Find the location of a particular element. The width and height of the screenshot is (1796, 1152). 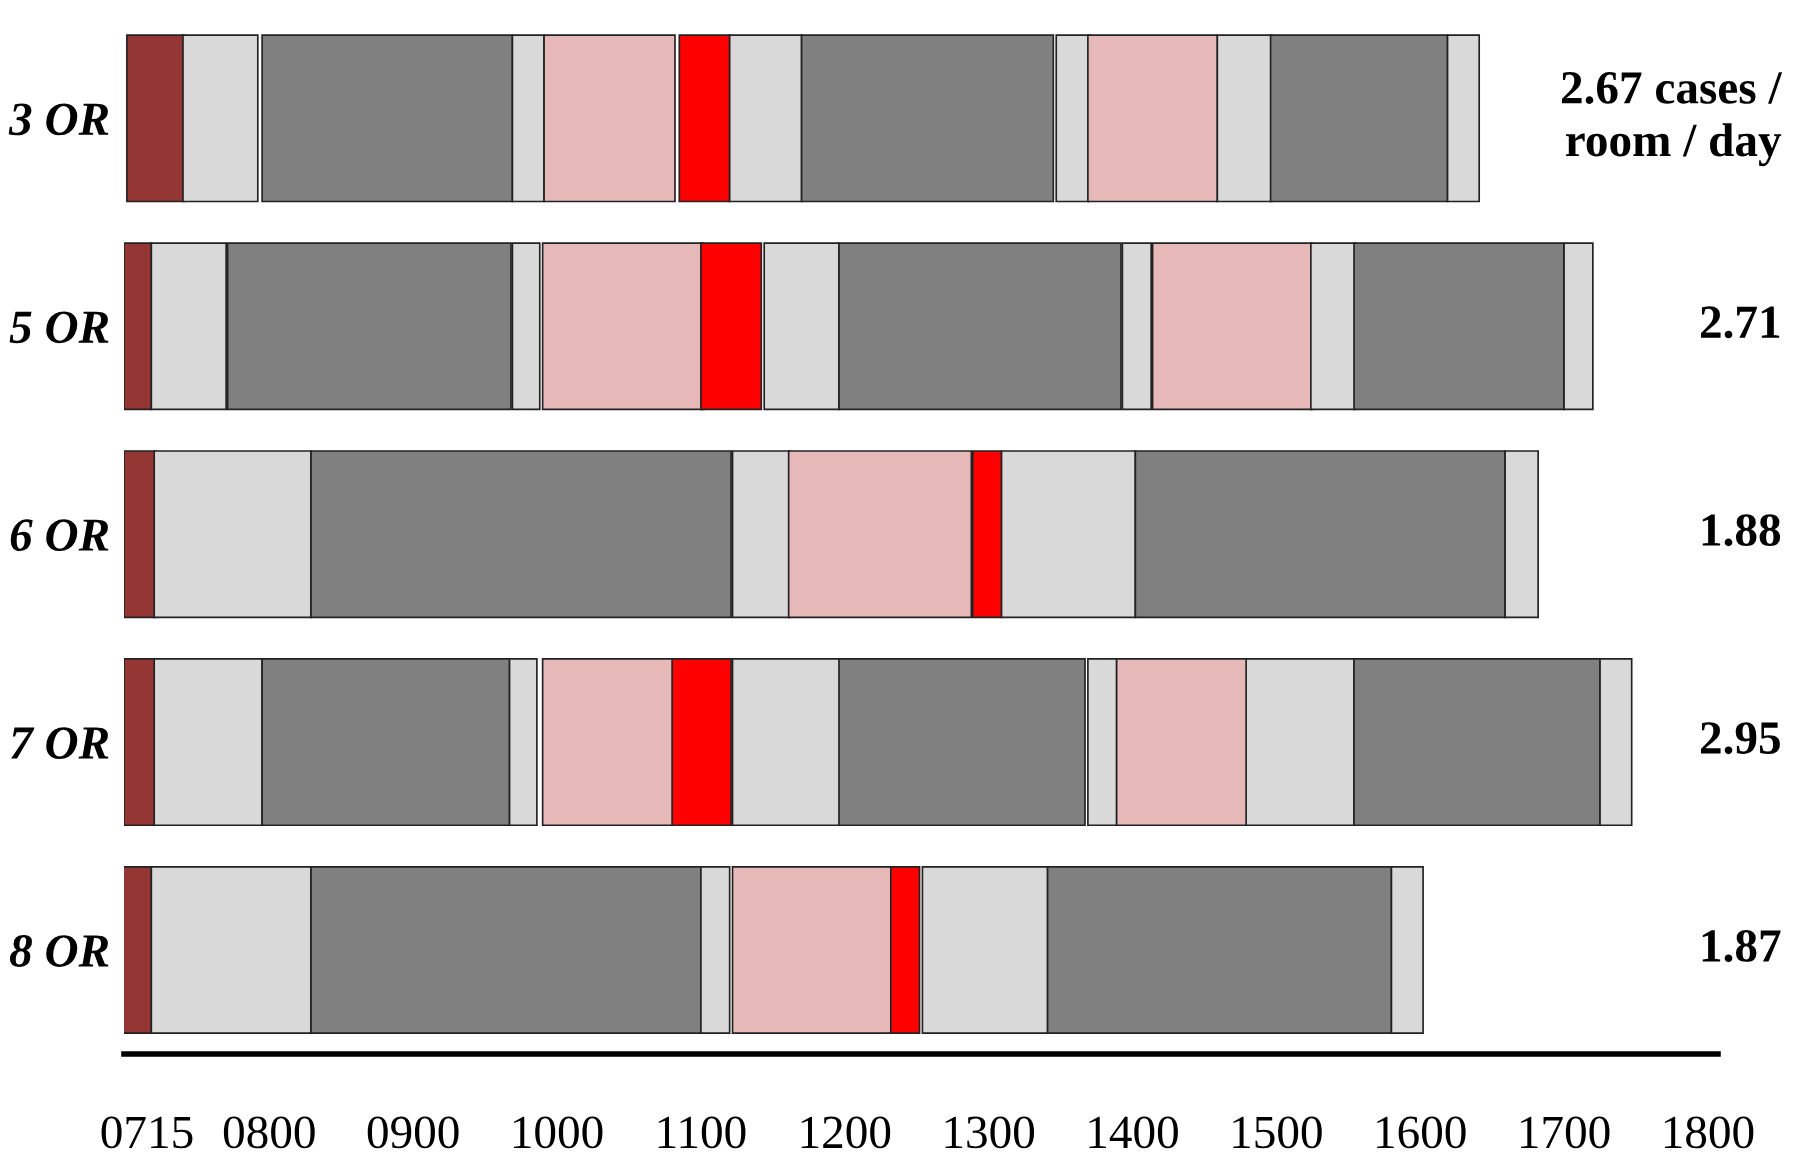

annotation: 1.88 is located at coordinates (1741, 530).